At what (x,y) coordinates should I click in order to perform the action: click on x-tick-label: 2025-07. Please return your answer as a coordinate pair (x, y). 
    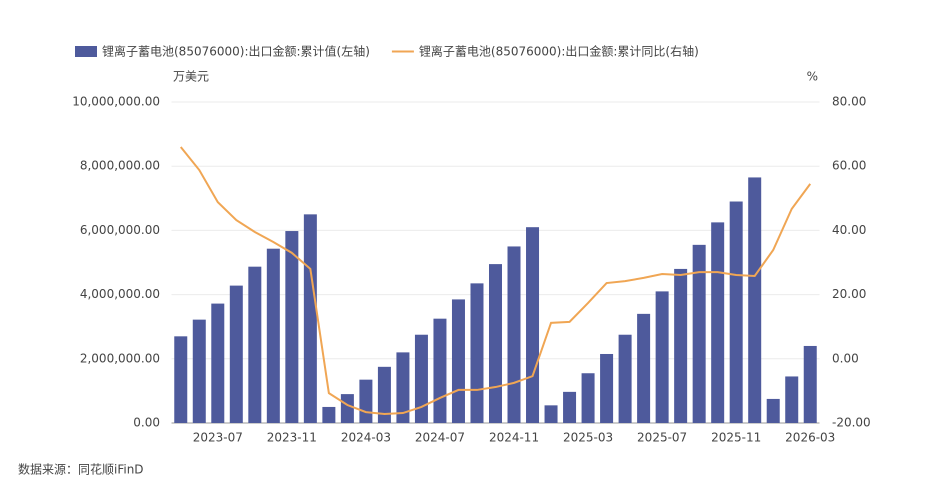
    Looking at the image, I should click on (662, 438).